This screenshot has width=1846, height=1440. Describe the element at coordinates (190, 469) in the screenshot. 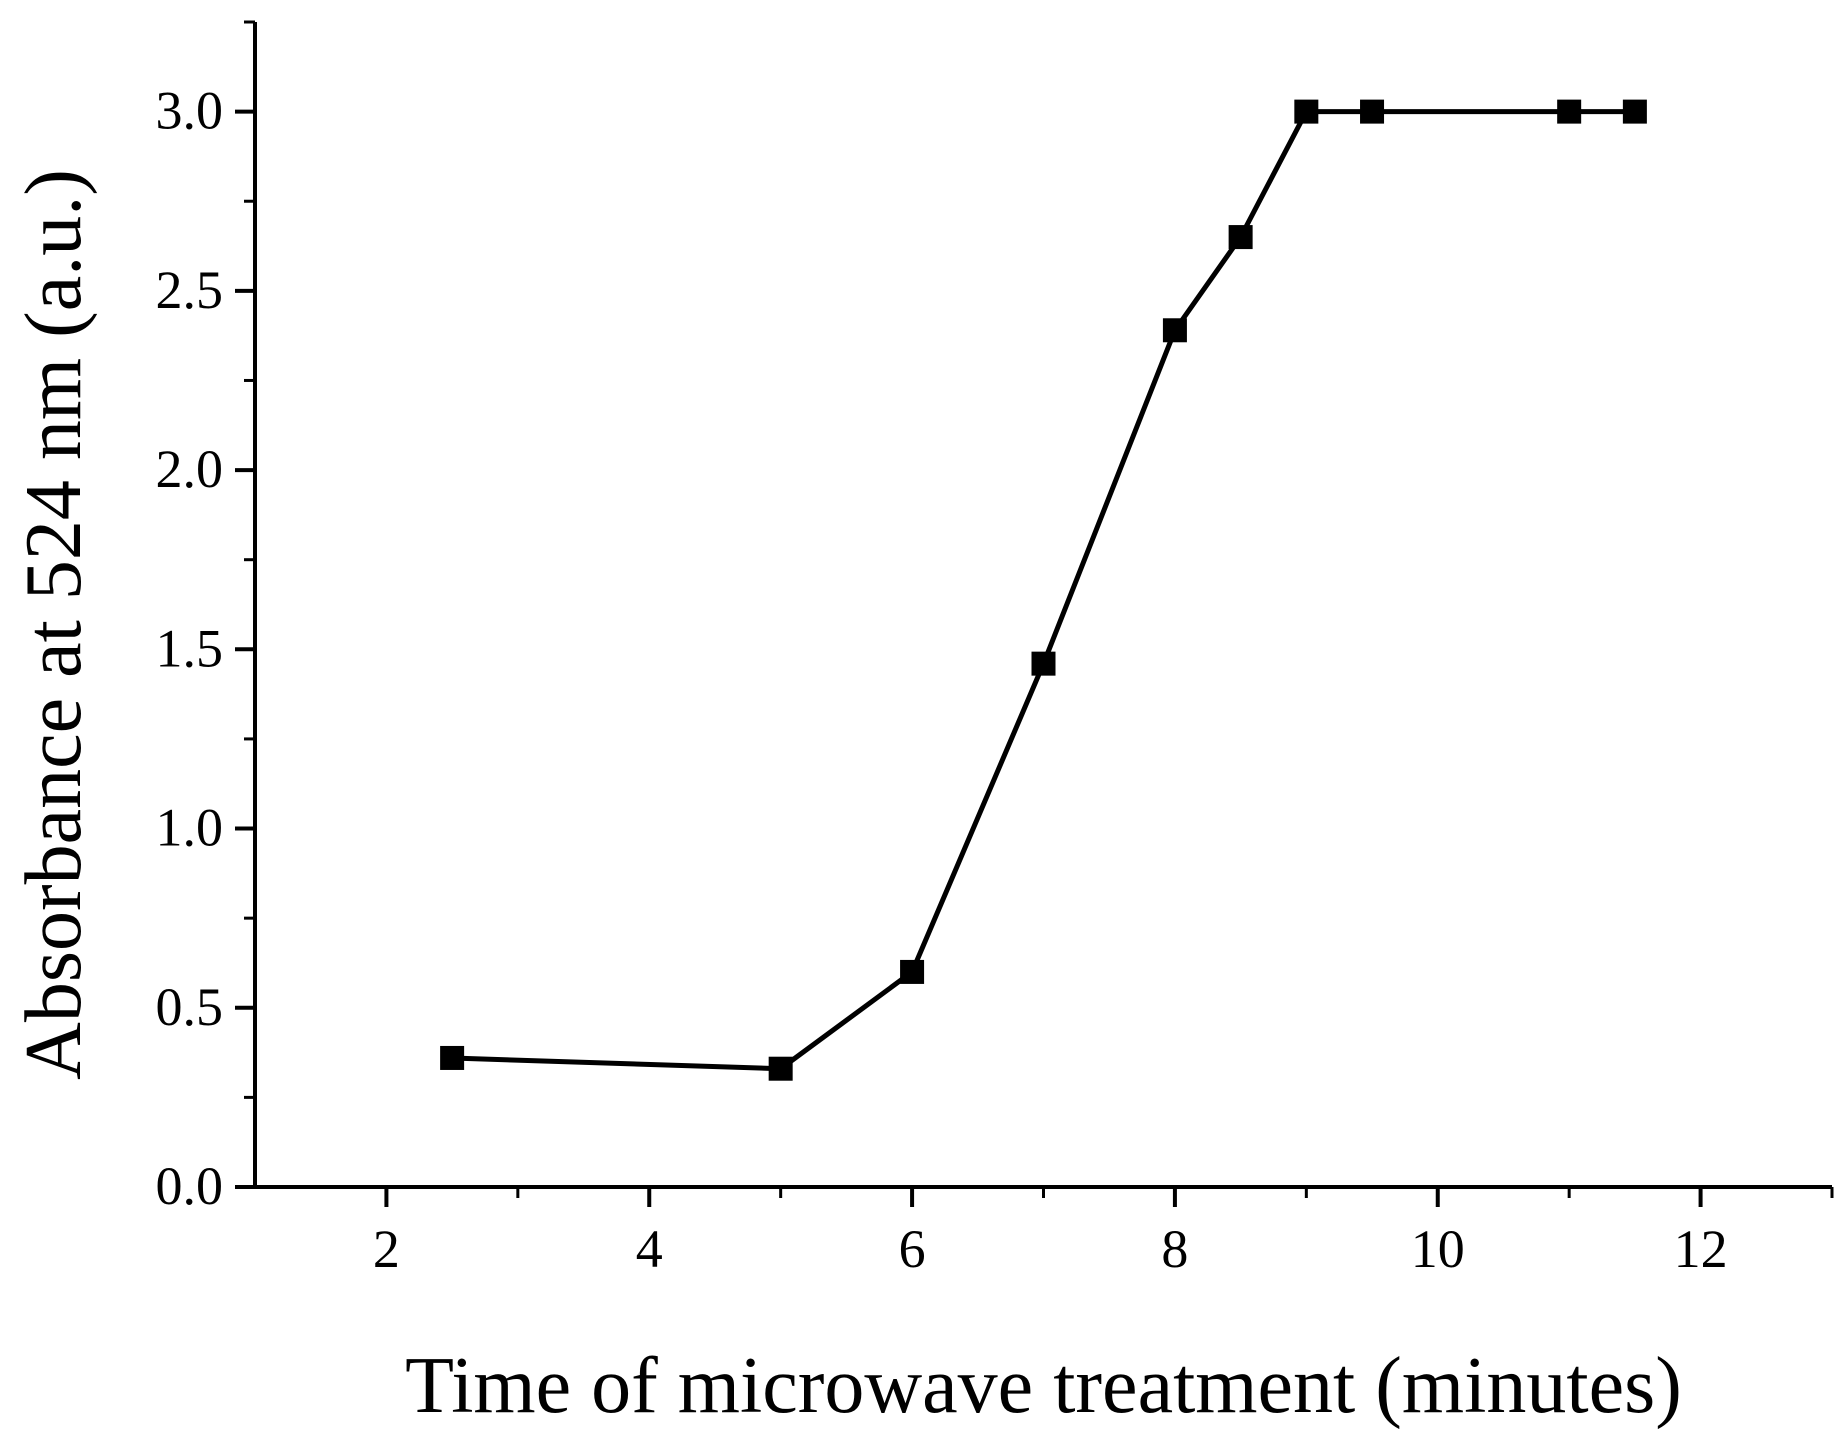

I see `y-tick-label: 2.0` at that location.